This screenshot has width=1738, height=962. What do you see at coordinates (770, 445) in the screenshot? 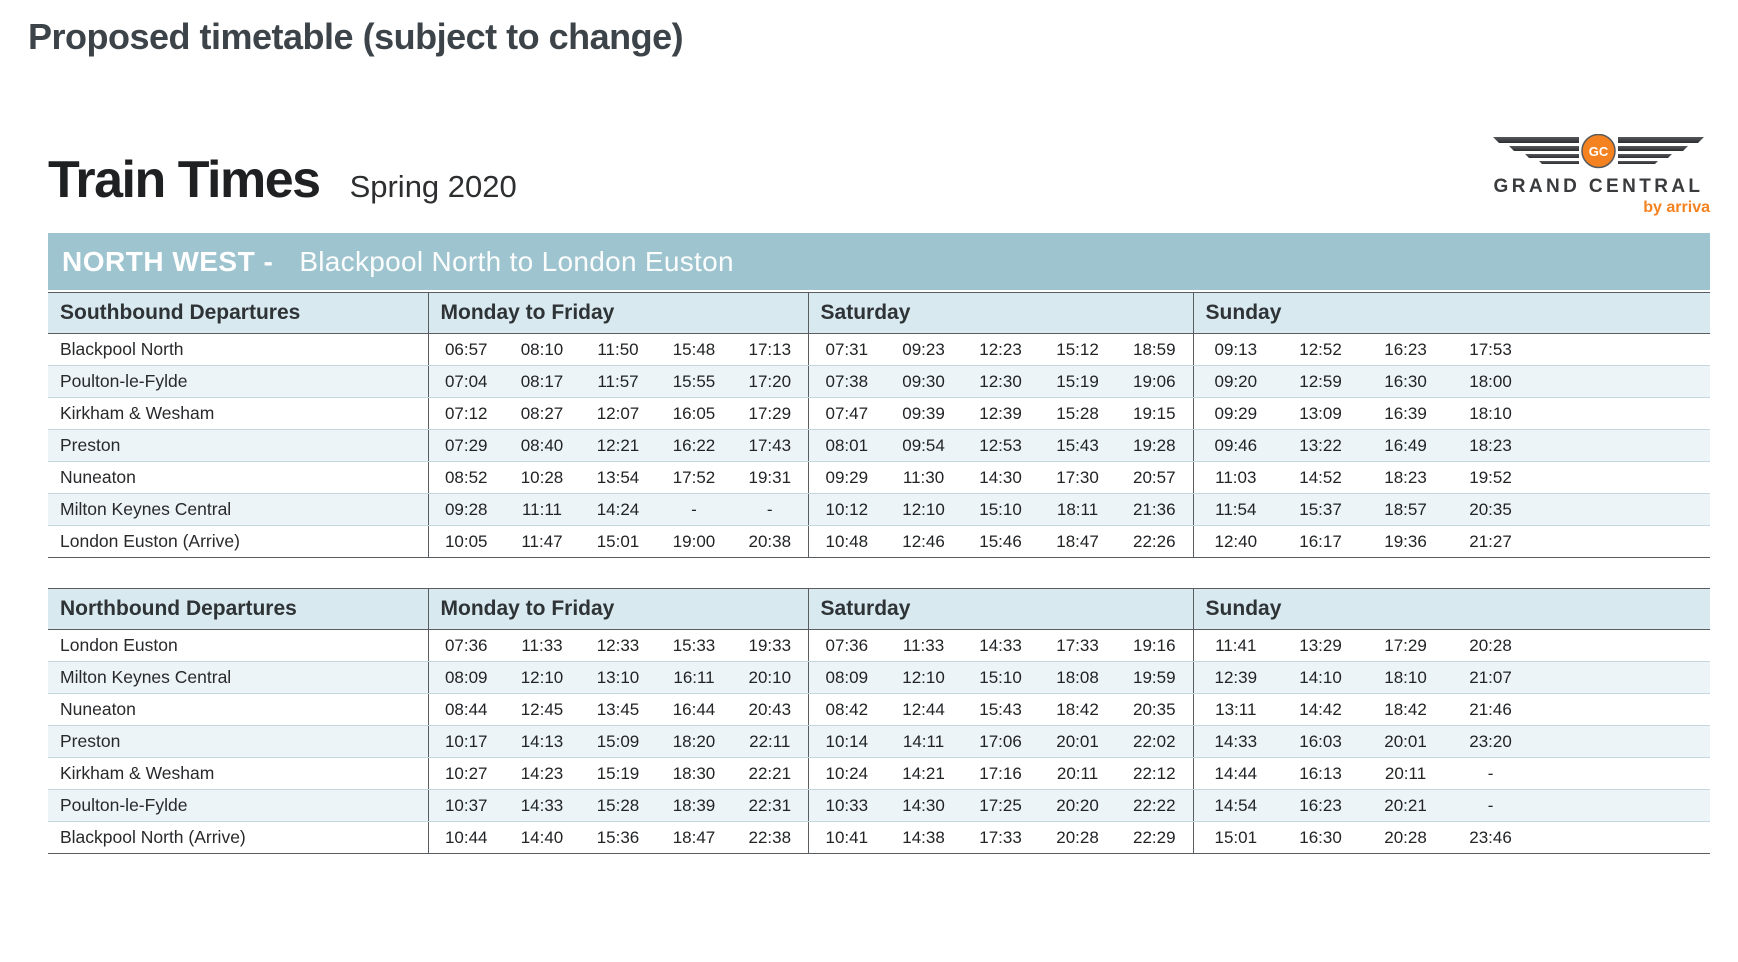
I see `time-cell: 17:43` at bounding box center [770, 445].